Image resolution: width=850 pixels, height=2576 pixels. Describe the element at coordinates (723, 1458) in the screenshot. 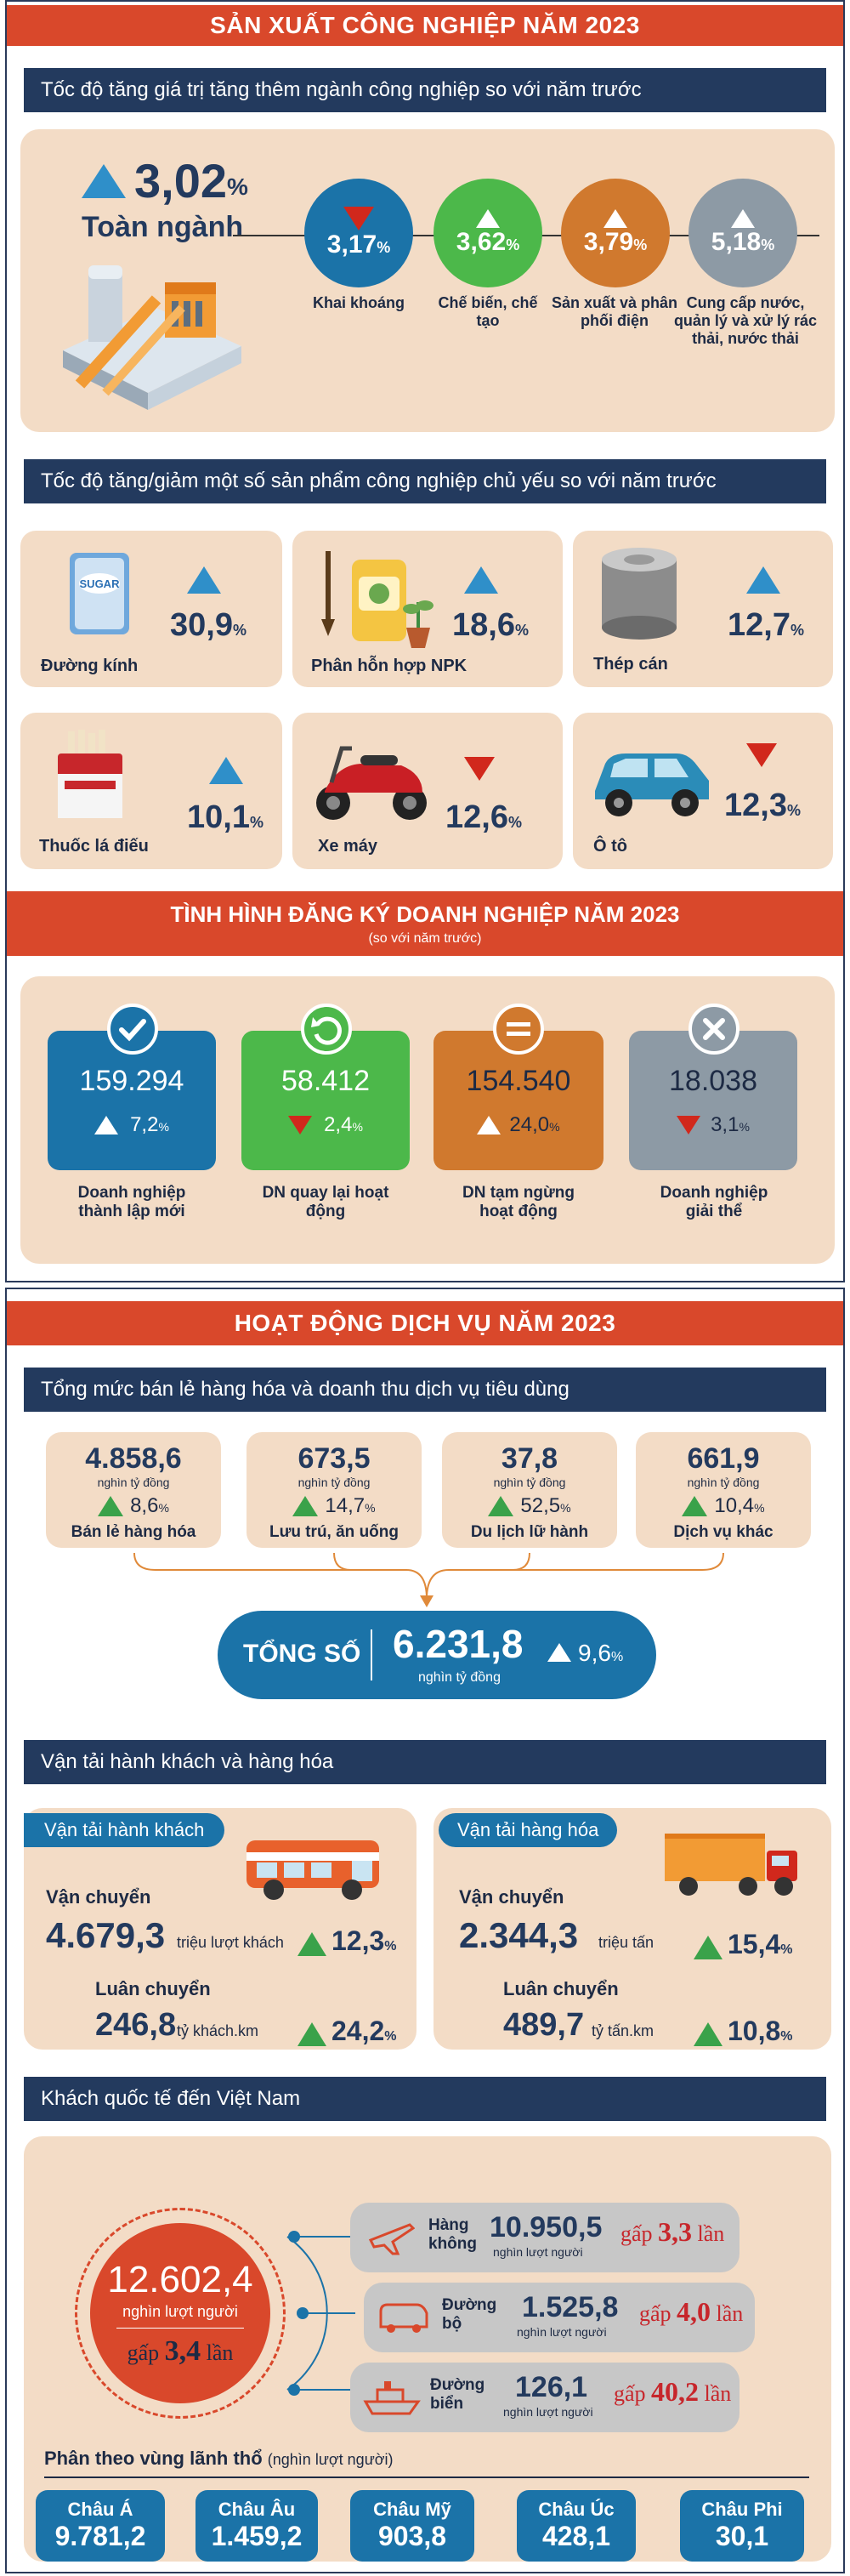

I see `retail-other-value: 661,9` at that location.